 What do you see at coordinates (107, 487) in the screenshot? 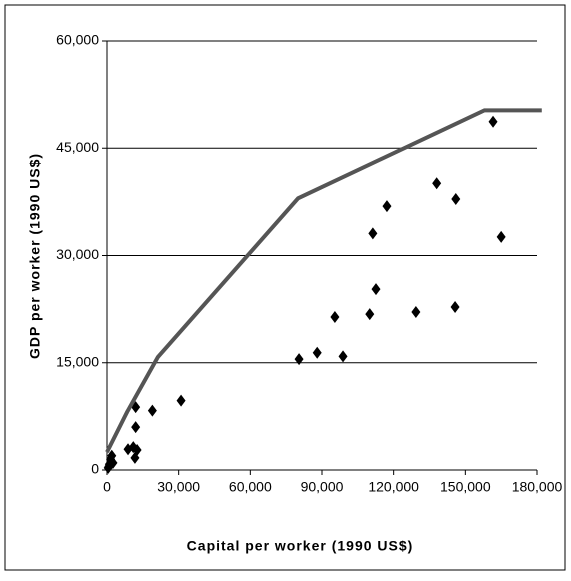
I see `x-tick-label: 0` at bounding box center [107, 487].